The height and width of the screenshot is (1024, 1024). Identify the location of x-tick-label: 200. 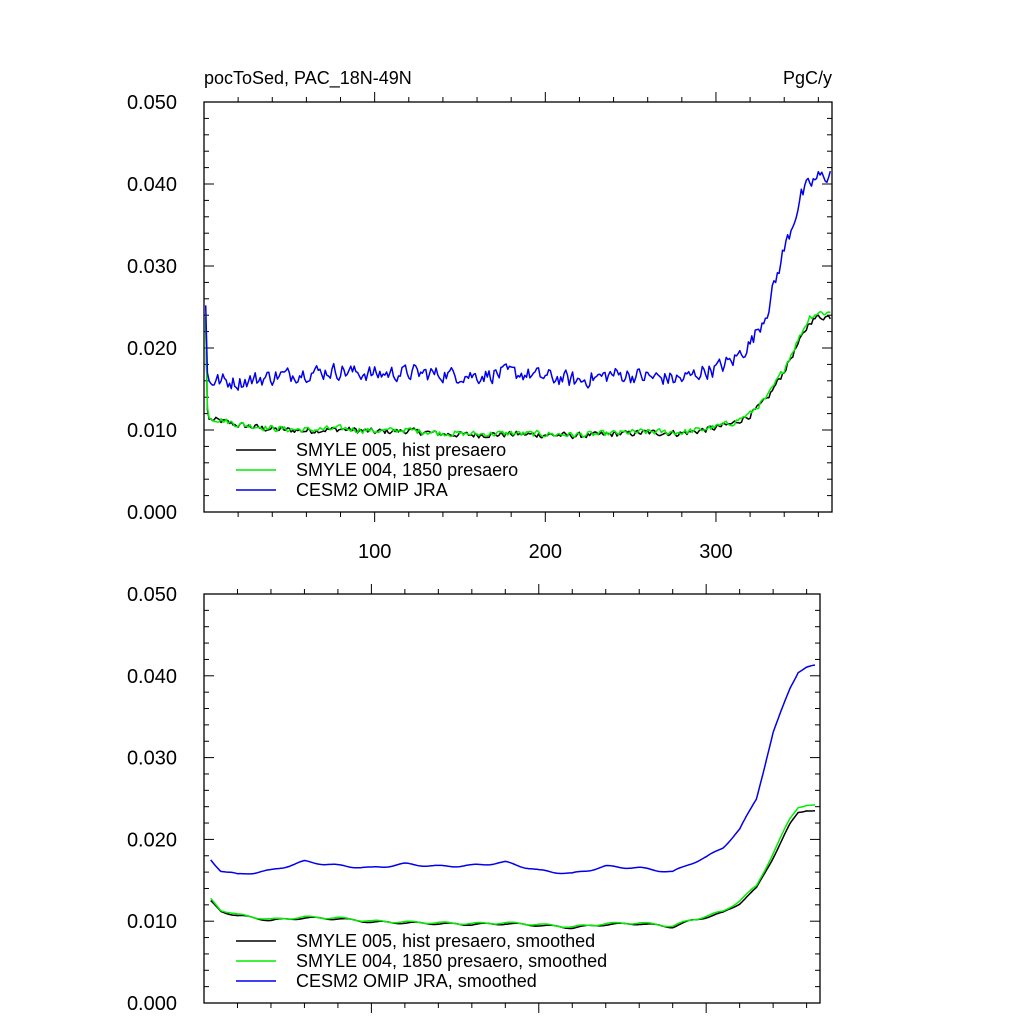
(545, 552).